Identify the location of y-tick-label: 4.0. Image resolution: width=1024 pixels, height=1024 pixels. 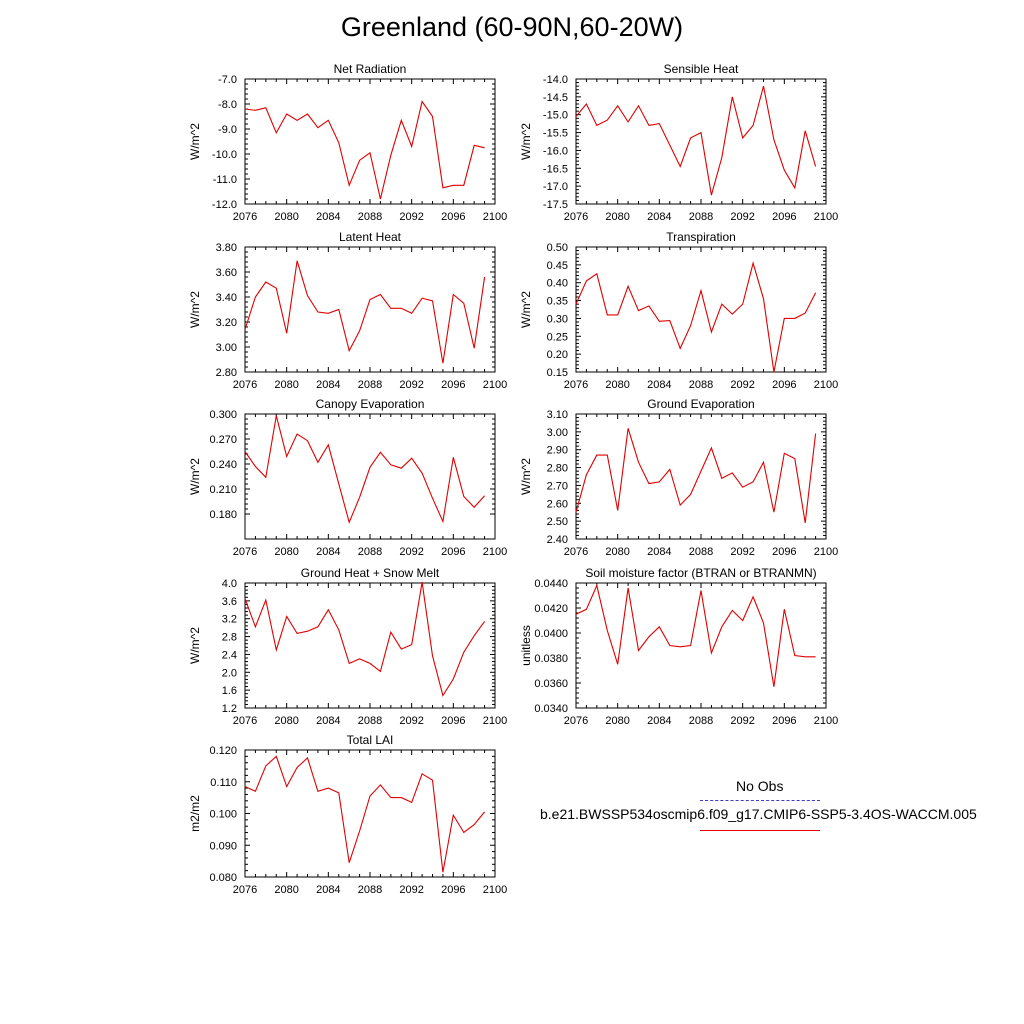
(229, 584).